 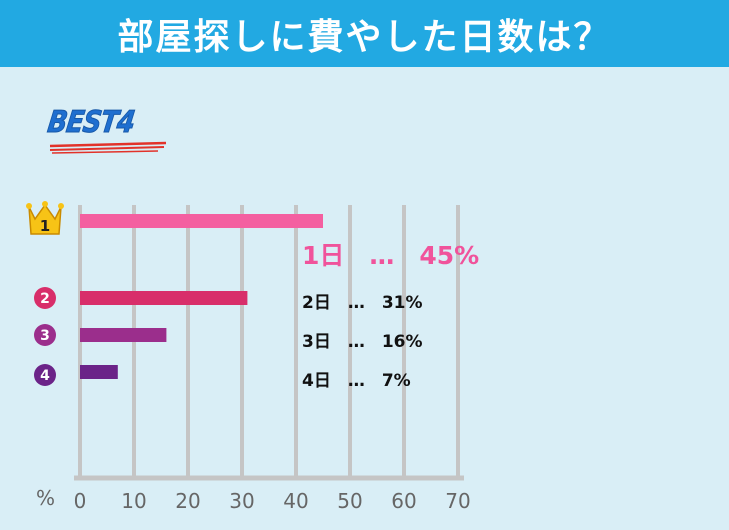 I want to click on circle-number-icon: 4, so click(x=45, y=375).